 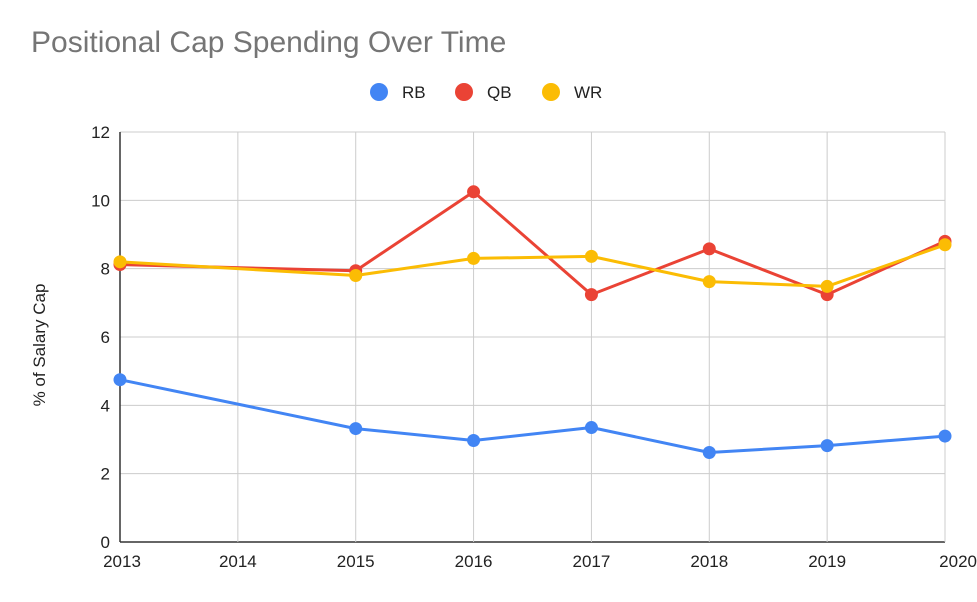 I want to click on y-tick-label: 4, so click(x=105, y=405).